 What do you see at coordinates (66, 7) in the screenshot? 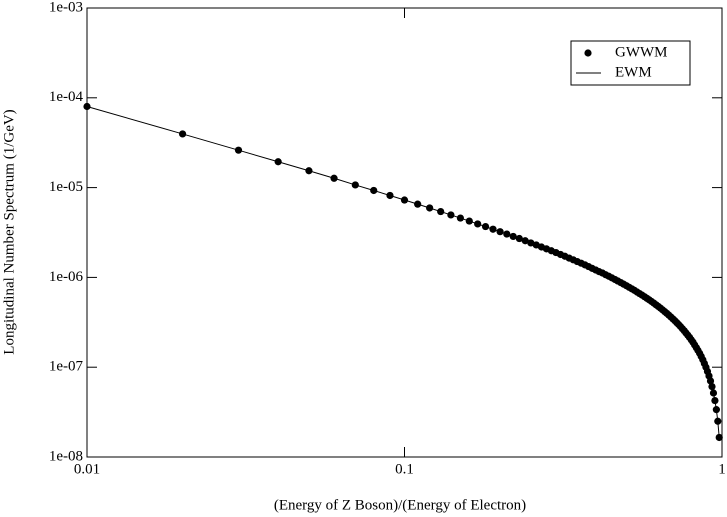
I see `y-tick-label: 1e-03` at bounding box center [66, 7].